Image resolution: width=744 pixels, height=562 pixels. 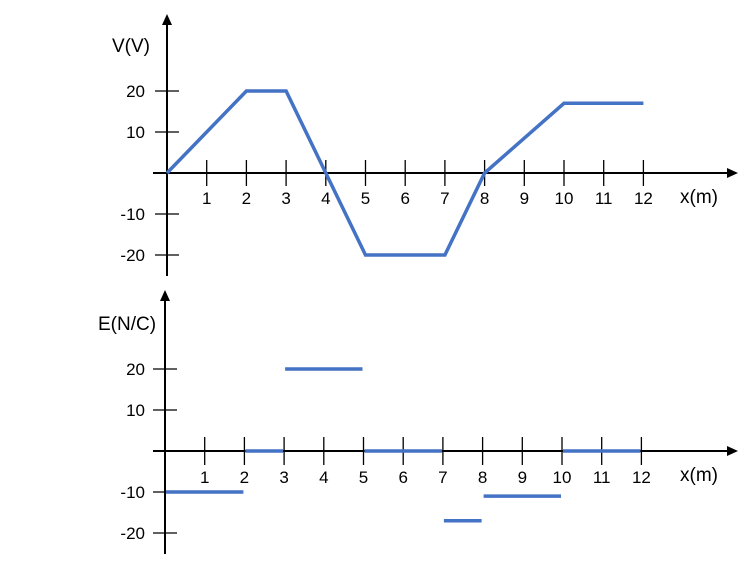 What do you see at coordinates (602, 477) in the screenshot?
I see `field-x-tick-label: 11` at bounding box center [602, 477].